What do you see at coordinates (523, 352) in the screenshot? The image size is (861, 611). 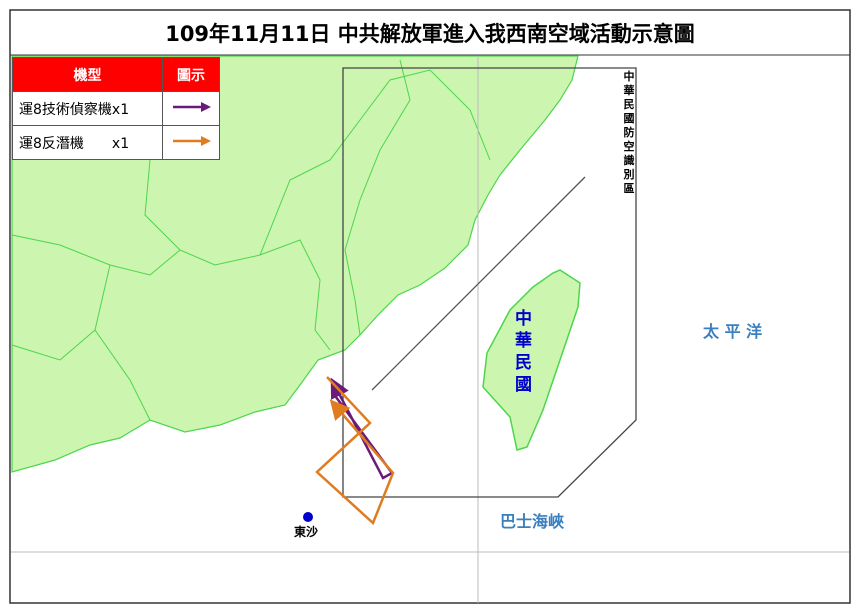 I see `taiwan-label: 中華民國` at bounding box center [523, 352].